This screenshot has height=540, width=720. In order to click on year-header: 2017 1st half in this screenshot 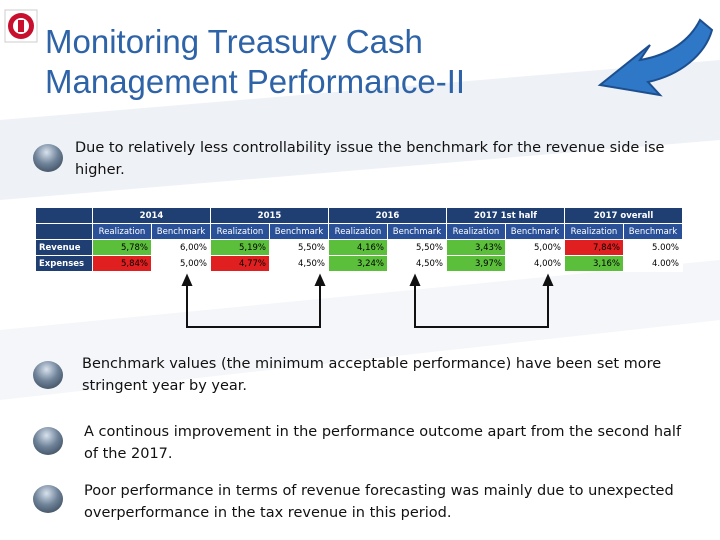, I will do `click(505, 215)`.